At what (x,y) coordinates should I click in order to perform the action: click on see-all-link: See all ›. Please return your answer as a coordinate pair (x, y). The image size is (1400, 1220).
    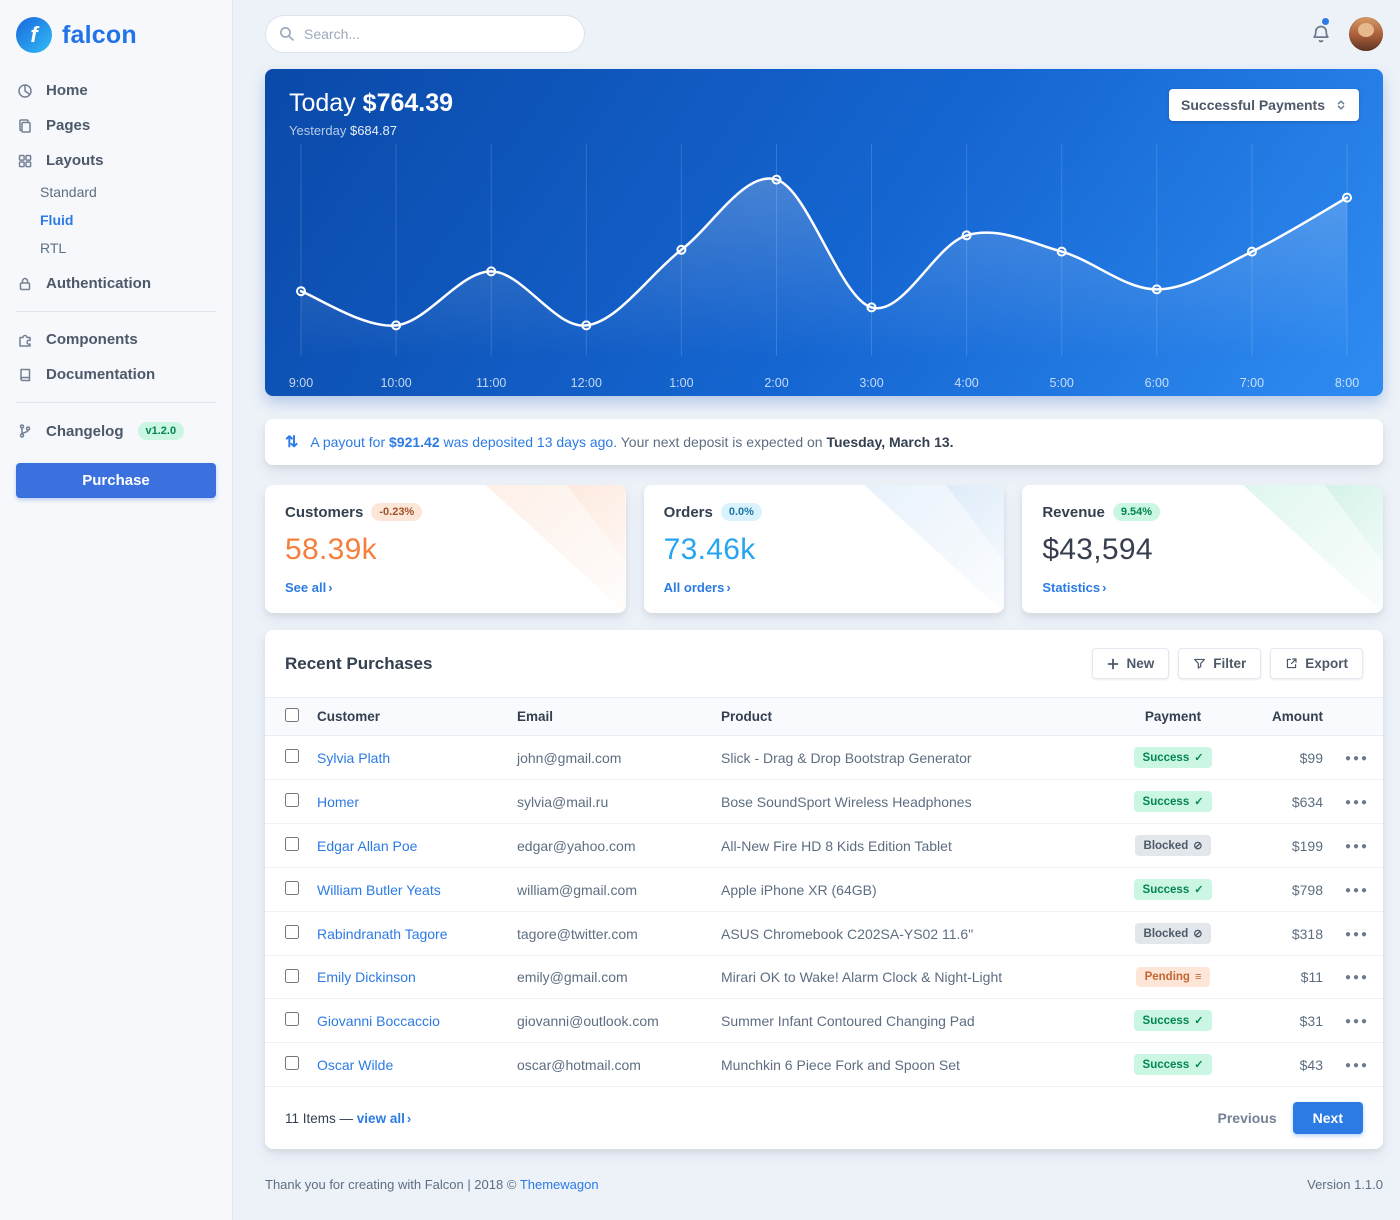
    Looking at the image, I should click on (309, 587).